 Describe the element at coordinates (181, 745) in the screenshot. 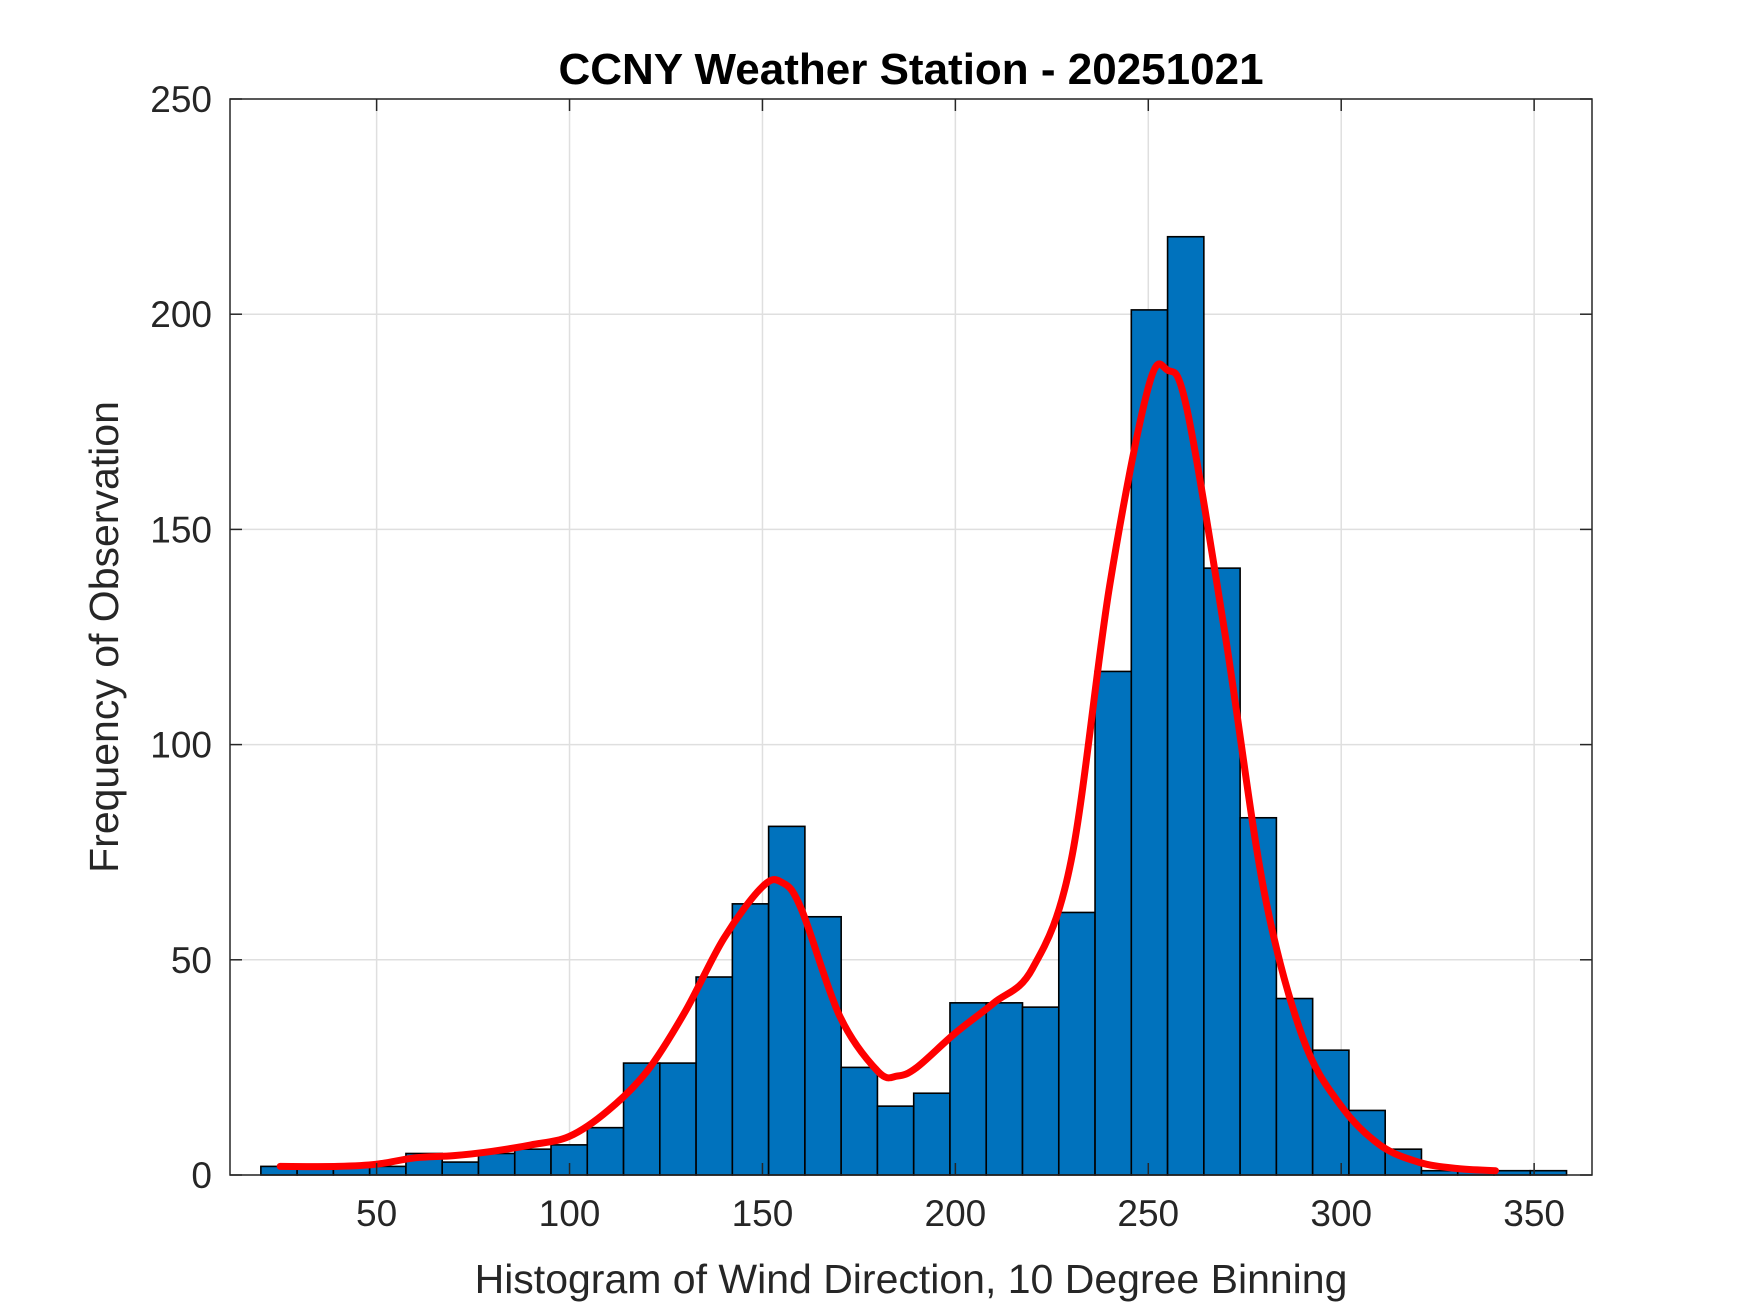

I see `y-tick-label: 100` at that location.